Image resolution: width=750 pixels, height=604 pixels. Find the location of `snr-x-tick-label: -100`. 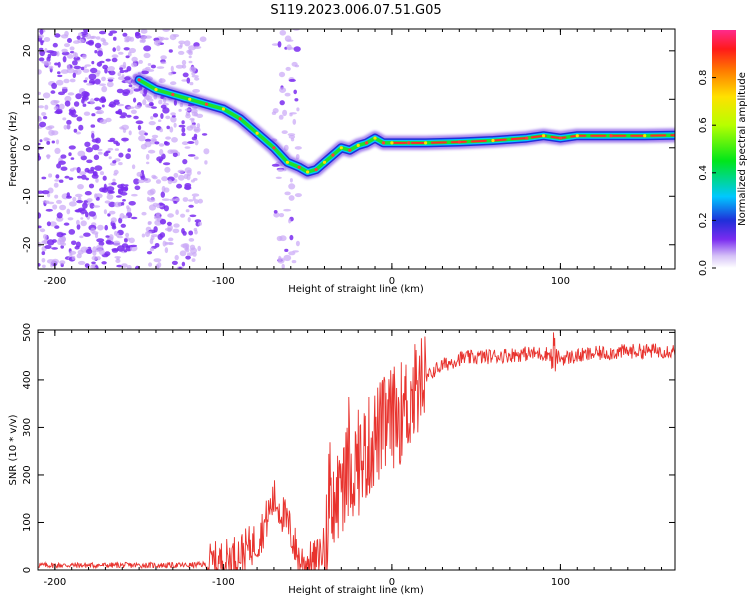

snr-x-tick-label: -100 is located at coordinates (223, 582).